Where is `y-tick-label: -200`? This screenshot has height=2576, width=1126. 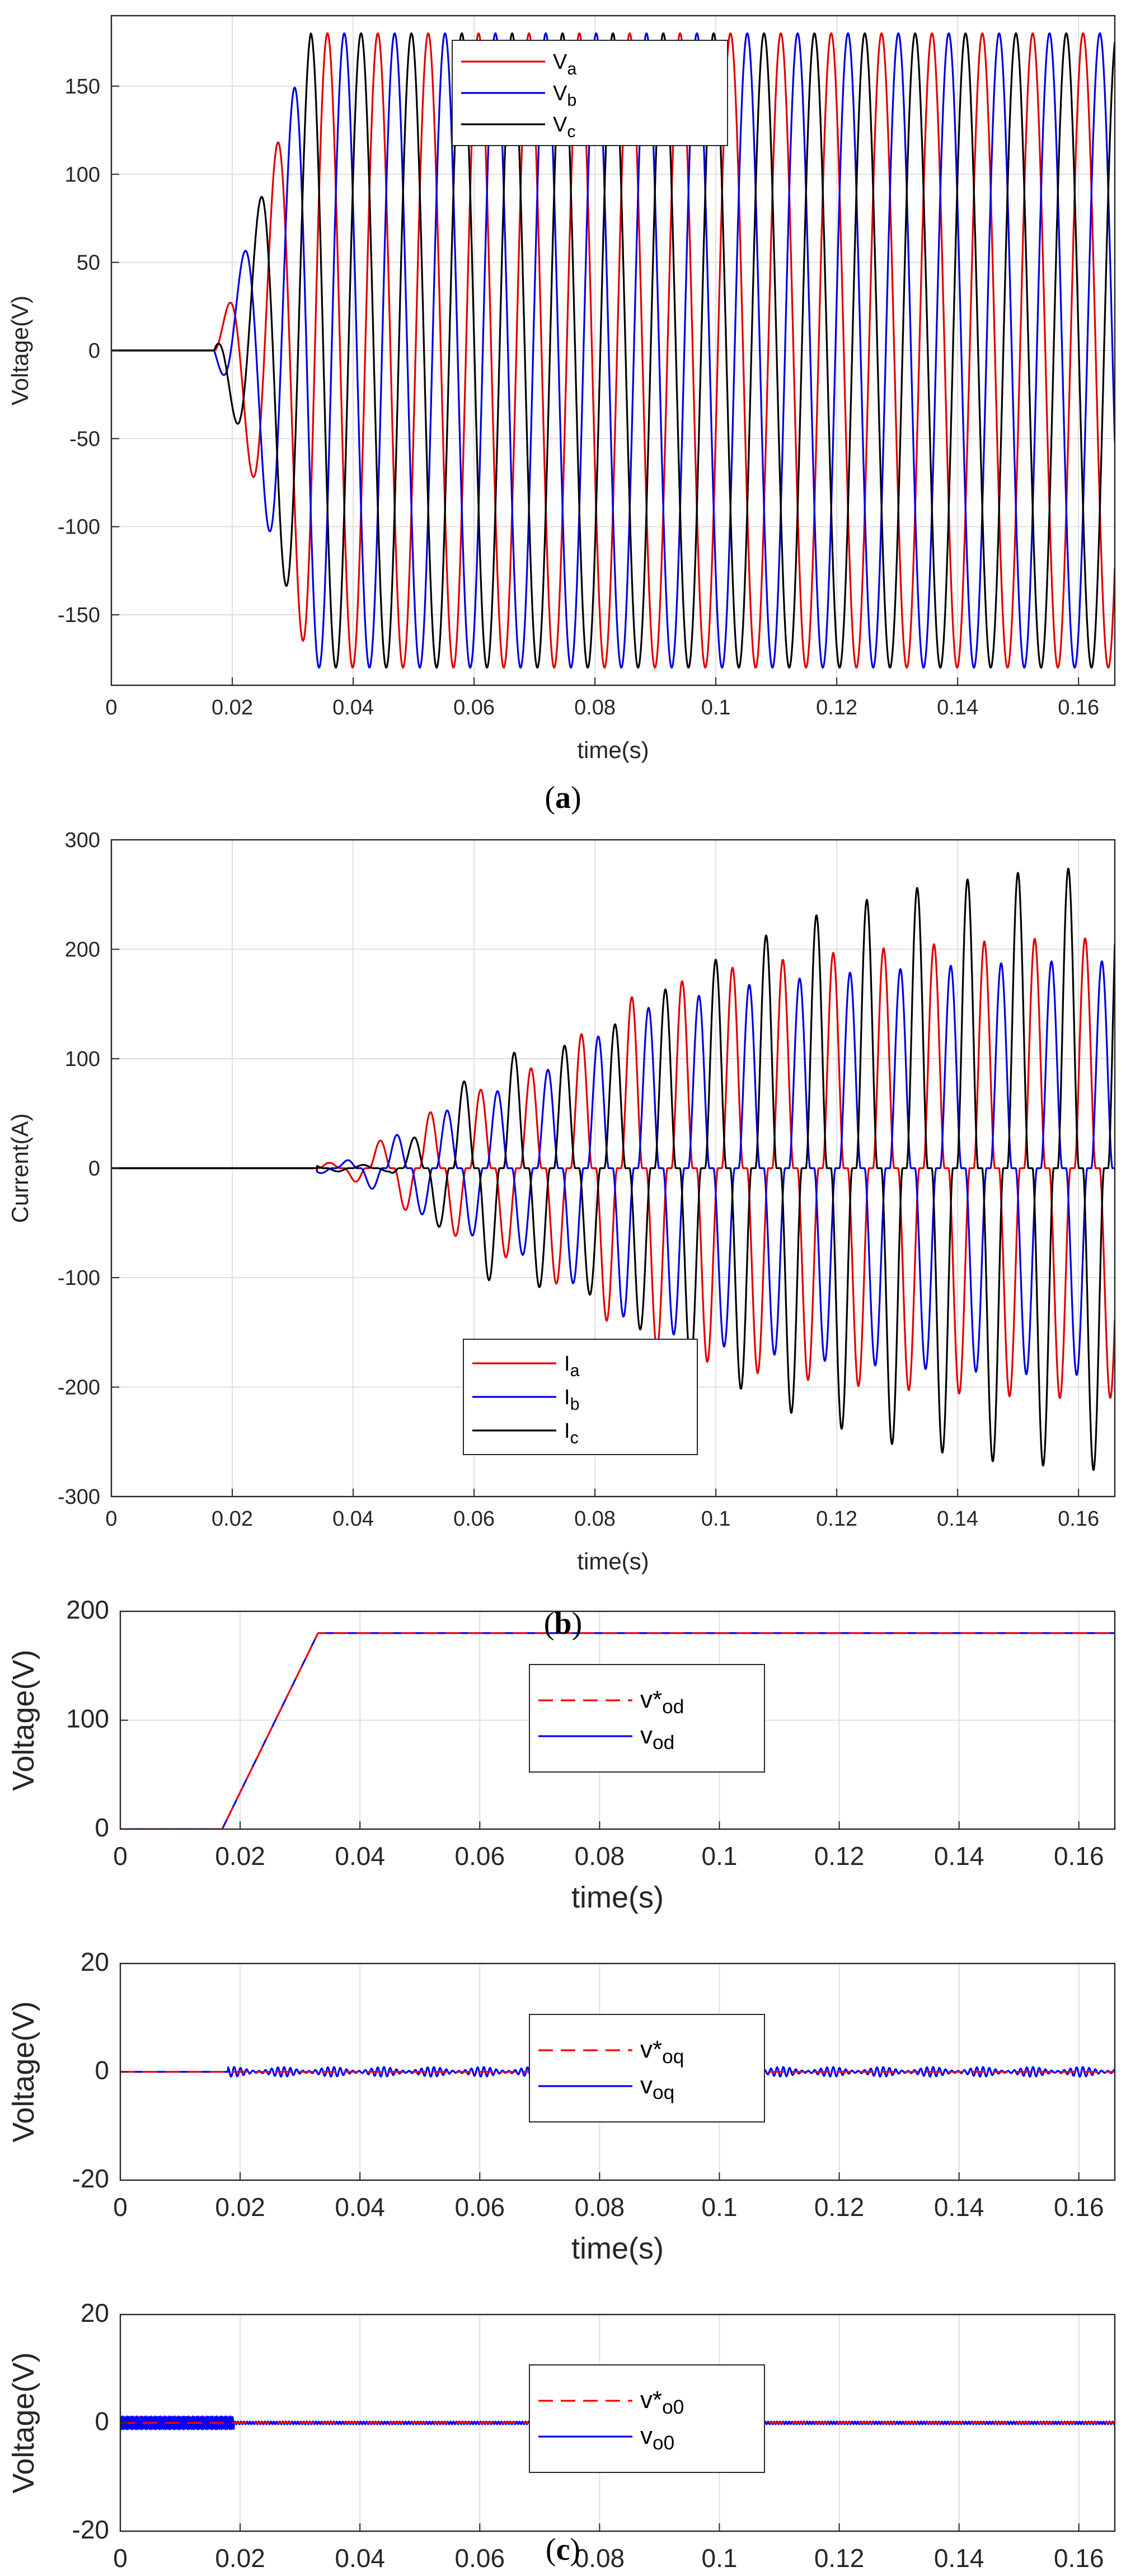 y-tick-label: -200 is located at coordinates (79, 1388).